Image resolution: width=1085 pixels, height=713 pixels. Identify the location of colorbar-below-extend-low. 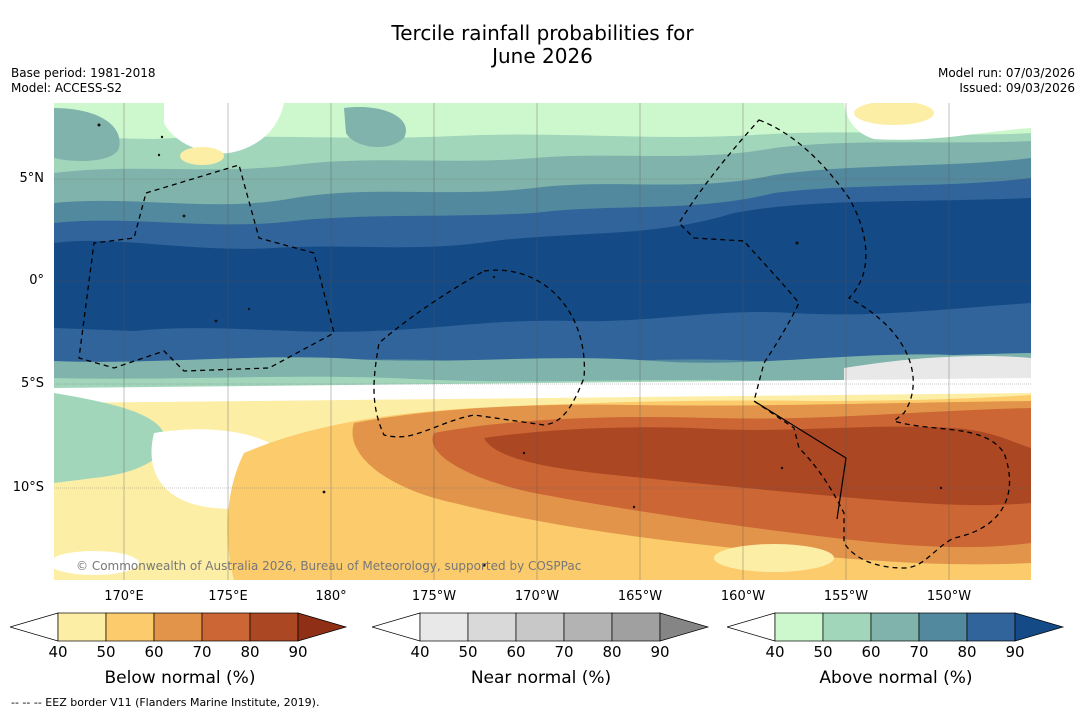
(34, 627).